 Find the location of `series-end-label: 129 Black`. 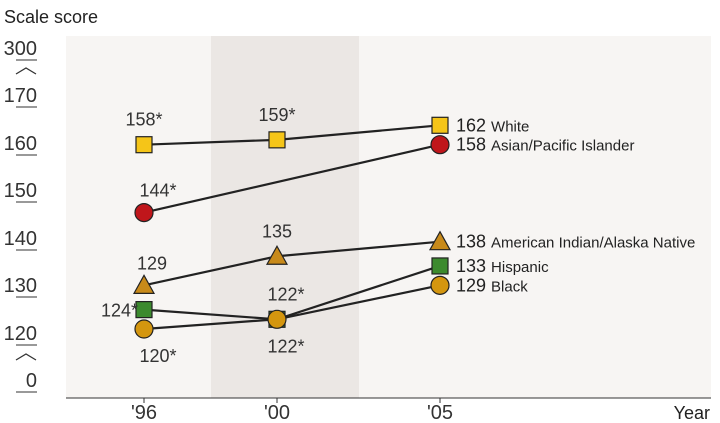

series-end-label: 129 Black is located at coordinates (492, 285).